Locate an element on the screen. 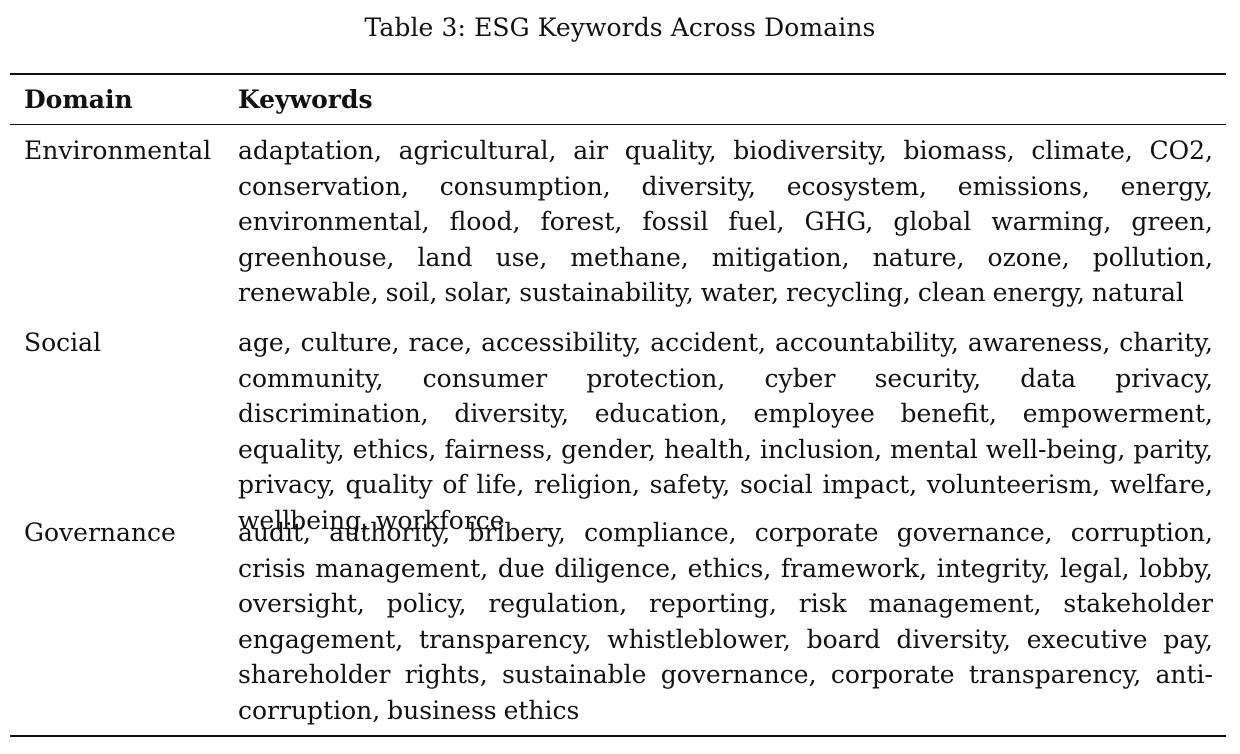  table-caption: Table 3: ESG Keywords Across Domains is located at coordinates (620, 27).